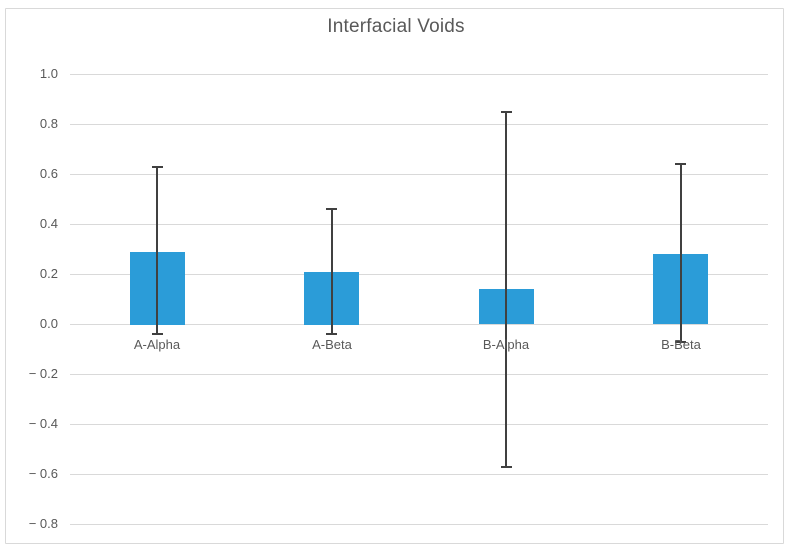 The image size is (792, 558). Describe the element at coordinates (396, 26) in the screenshot. I see `chart-title: Interfacial Voids` at that location.